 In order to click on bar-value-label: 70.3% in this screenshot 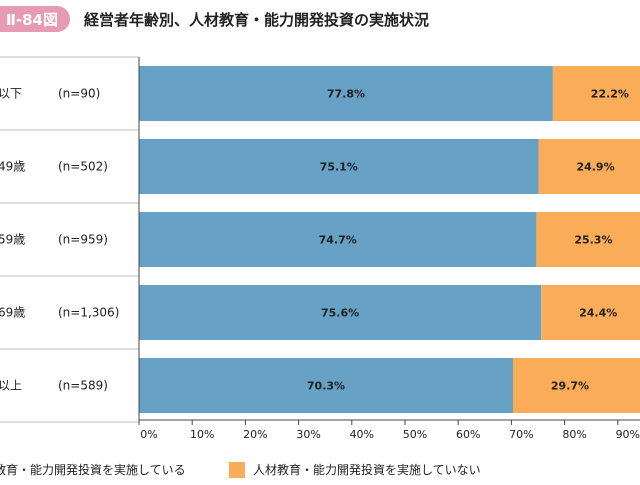, I will do `click(326, 386)`.